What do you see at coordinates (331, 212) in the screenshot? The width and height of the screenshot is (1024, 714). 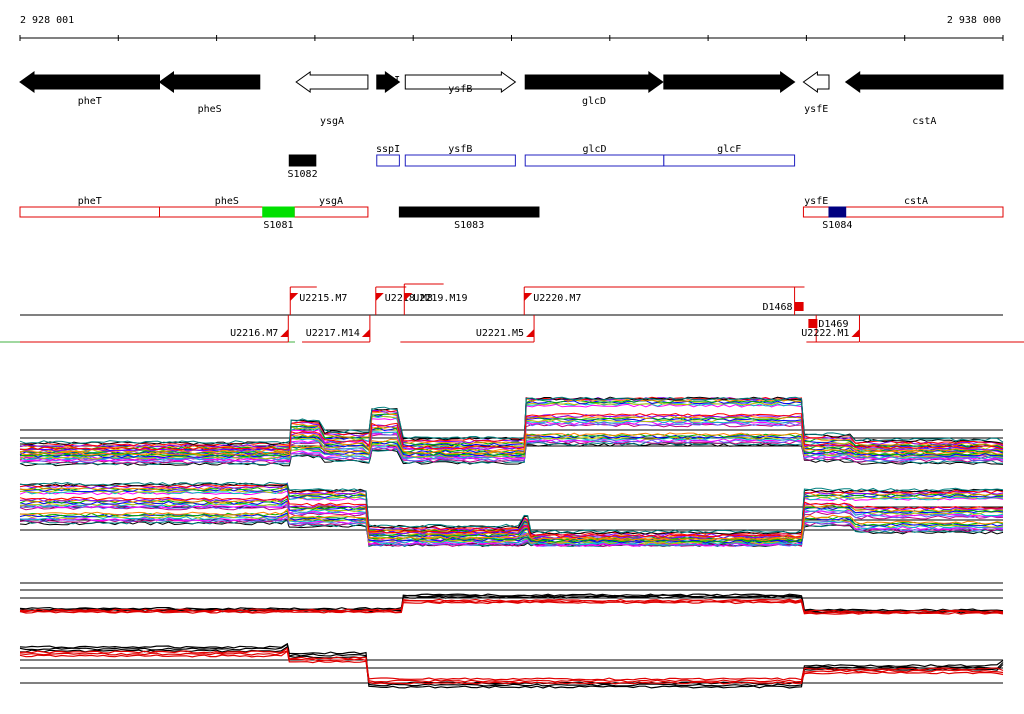 I see `annotation-red-ysgA` at bounding box center [331, 212].